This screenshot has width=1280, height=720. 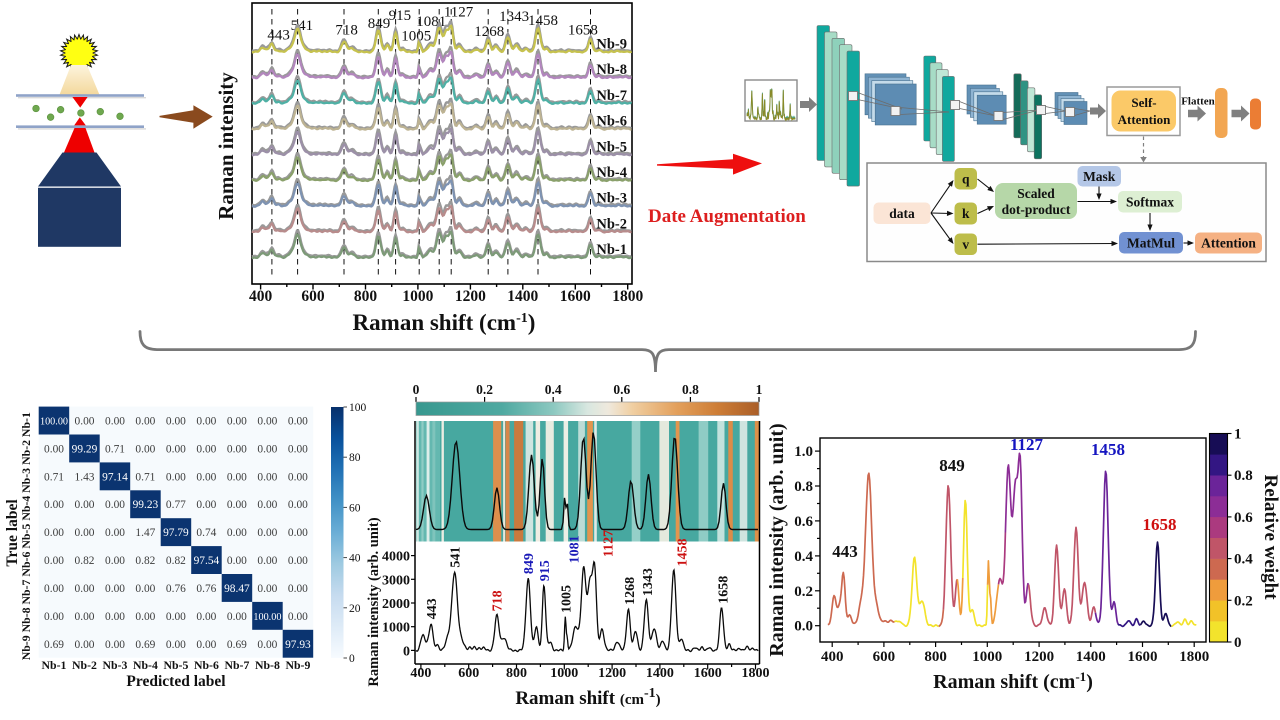 What do you see at coordinates (564, 673) in the screenshot?
I see `svg-text: 1000` at bounding box center [564, 673].